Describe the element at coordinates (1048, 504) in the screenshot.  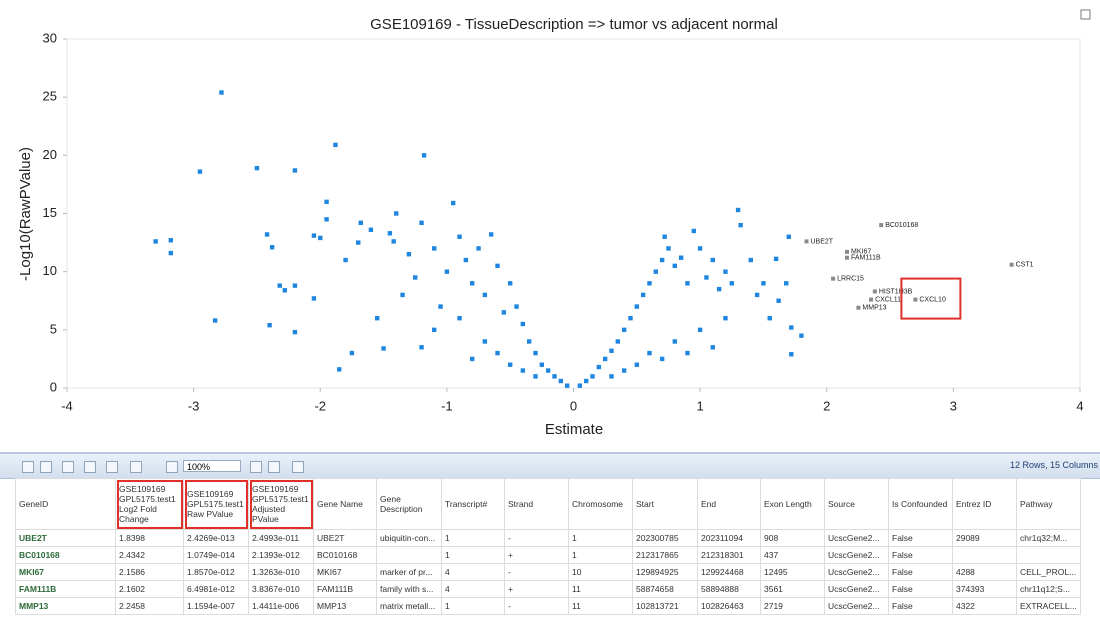
I see `column-header: Pathway` at that location.